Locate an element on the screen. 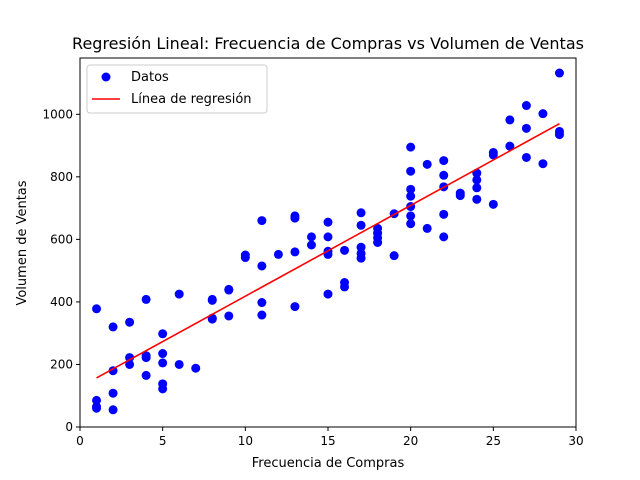  y-tick-label: 600 is located at coordinates (61, 239).